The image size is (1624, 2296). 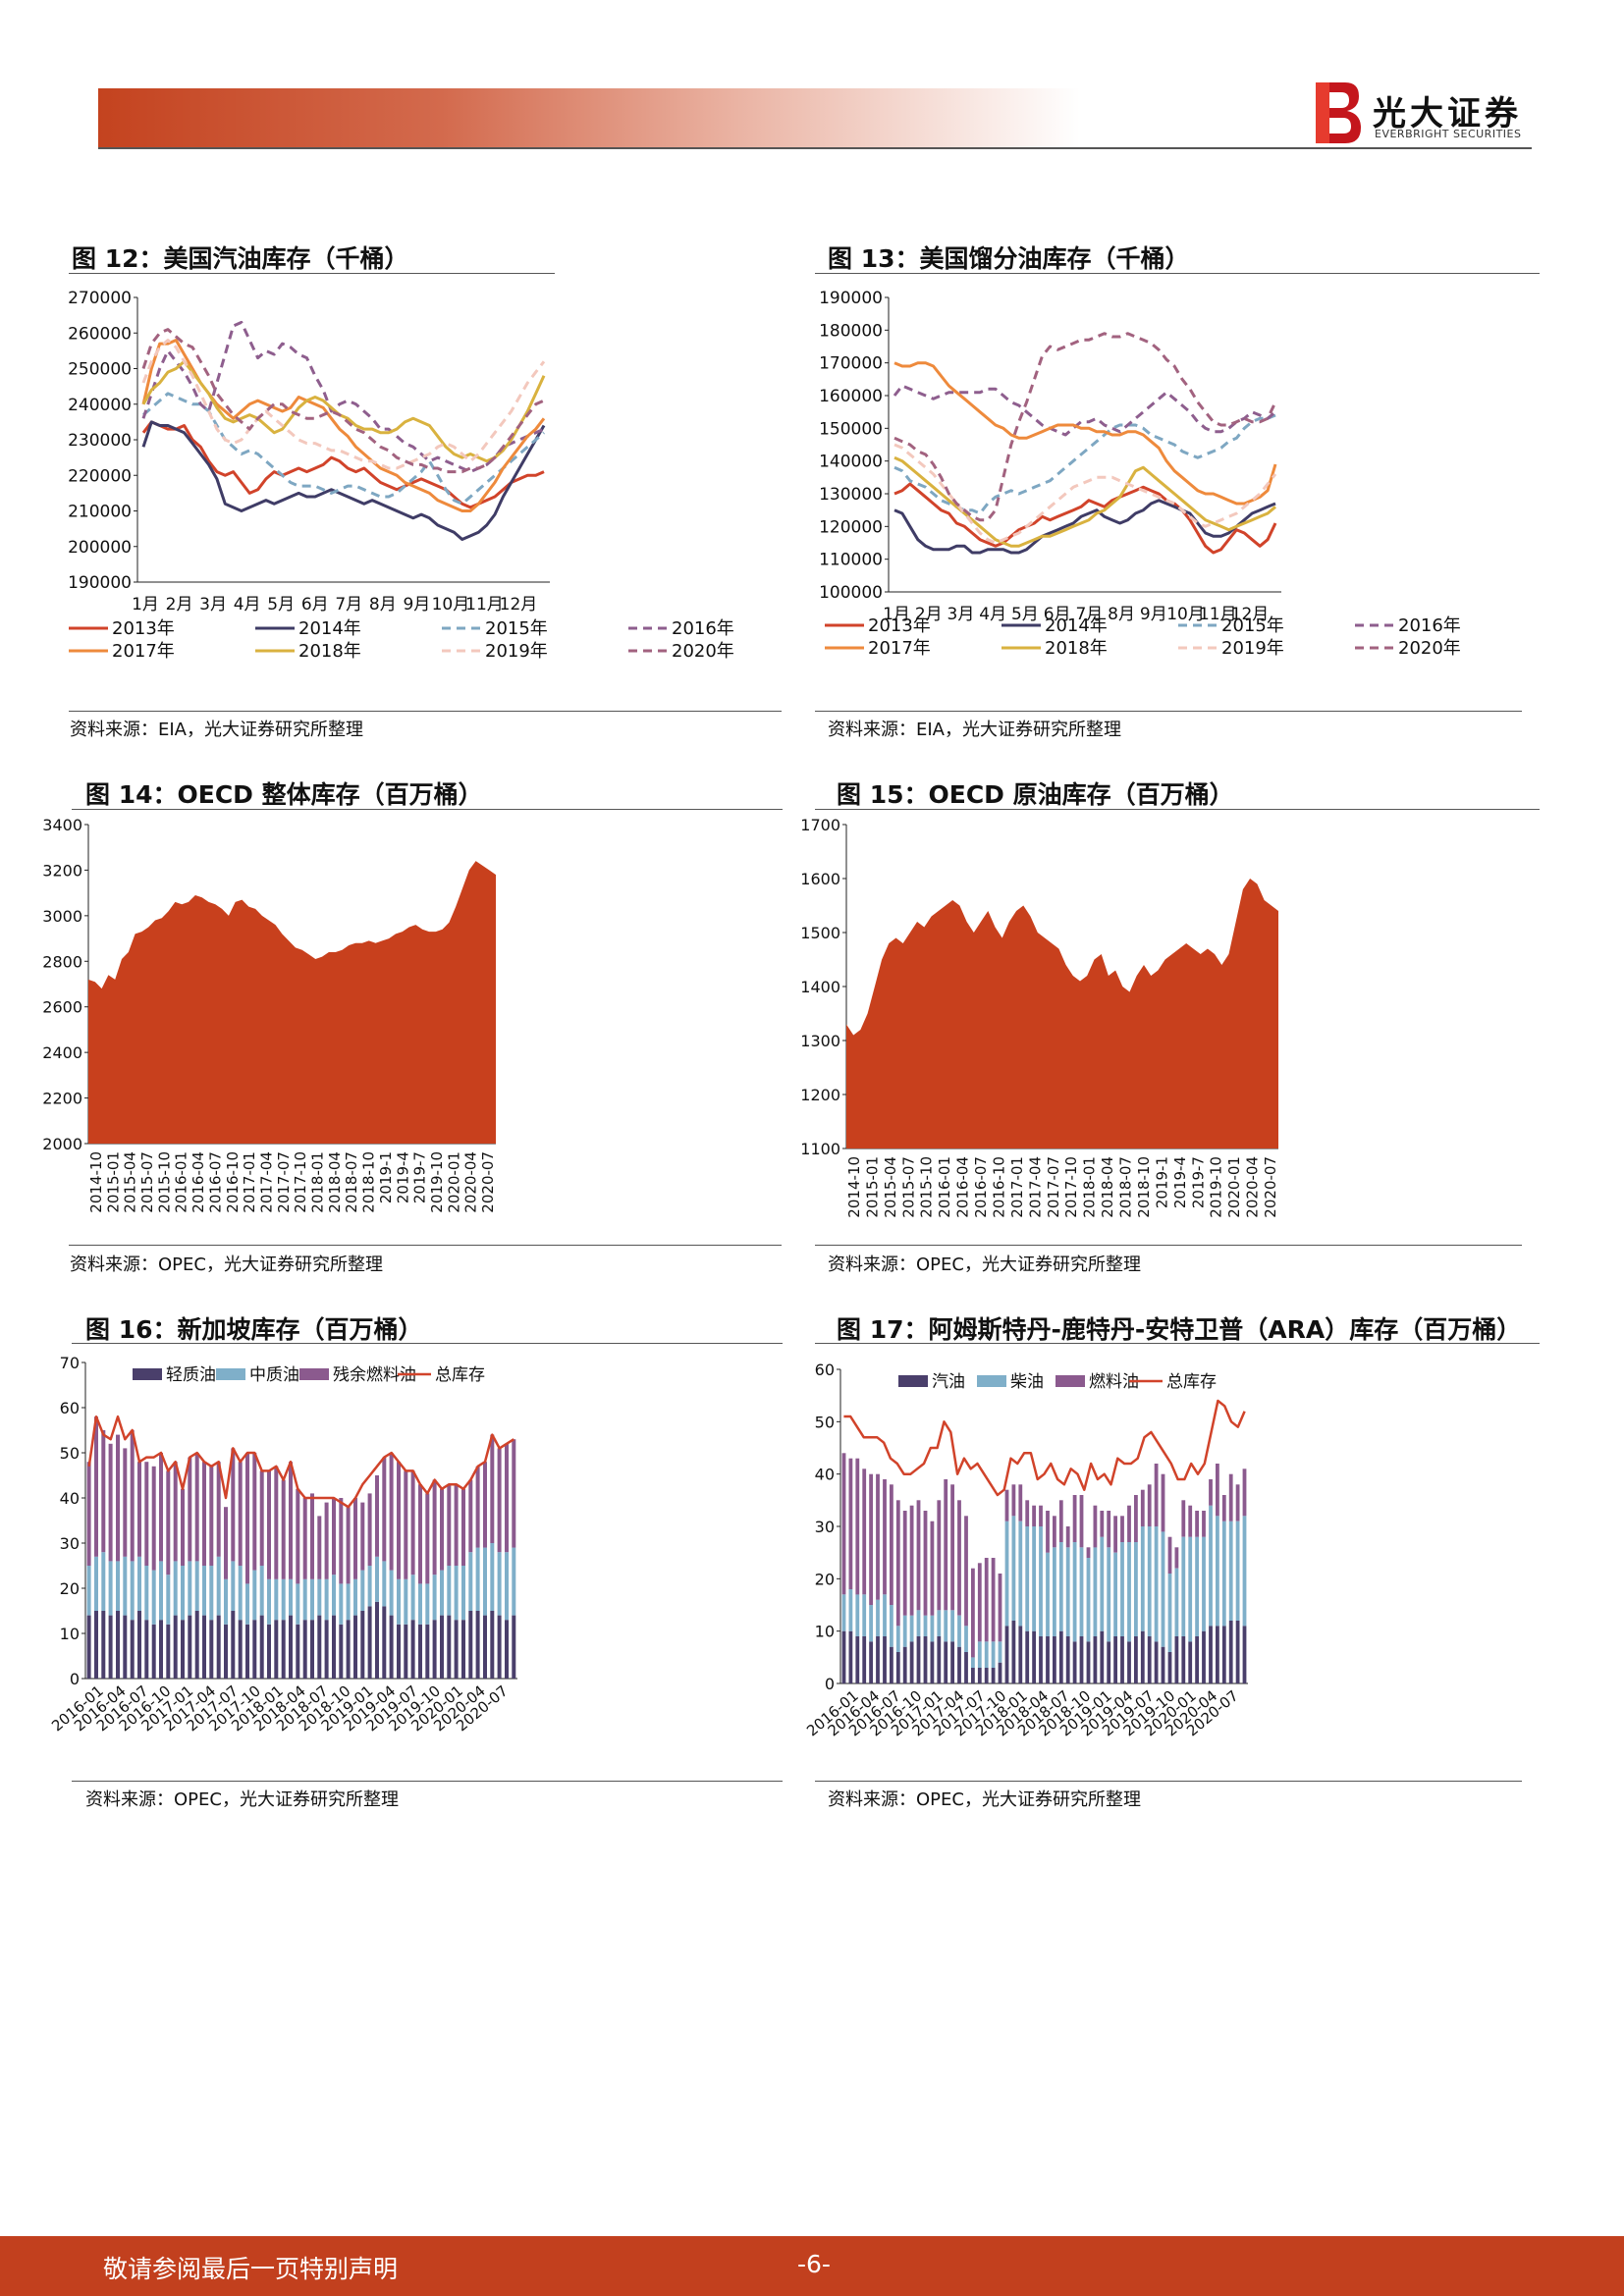 I want to click on chart-13-source: 资料来源：EIA，光大证券研究所整理, so click(x=974, y=730).